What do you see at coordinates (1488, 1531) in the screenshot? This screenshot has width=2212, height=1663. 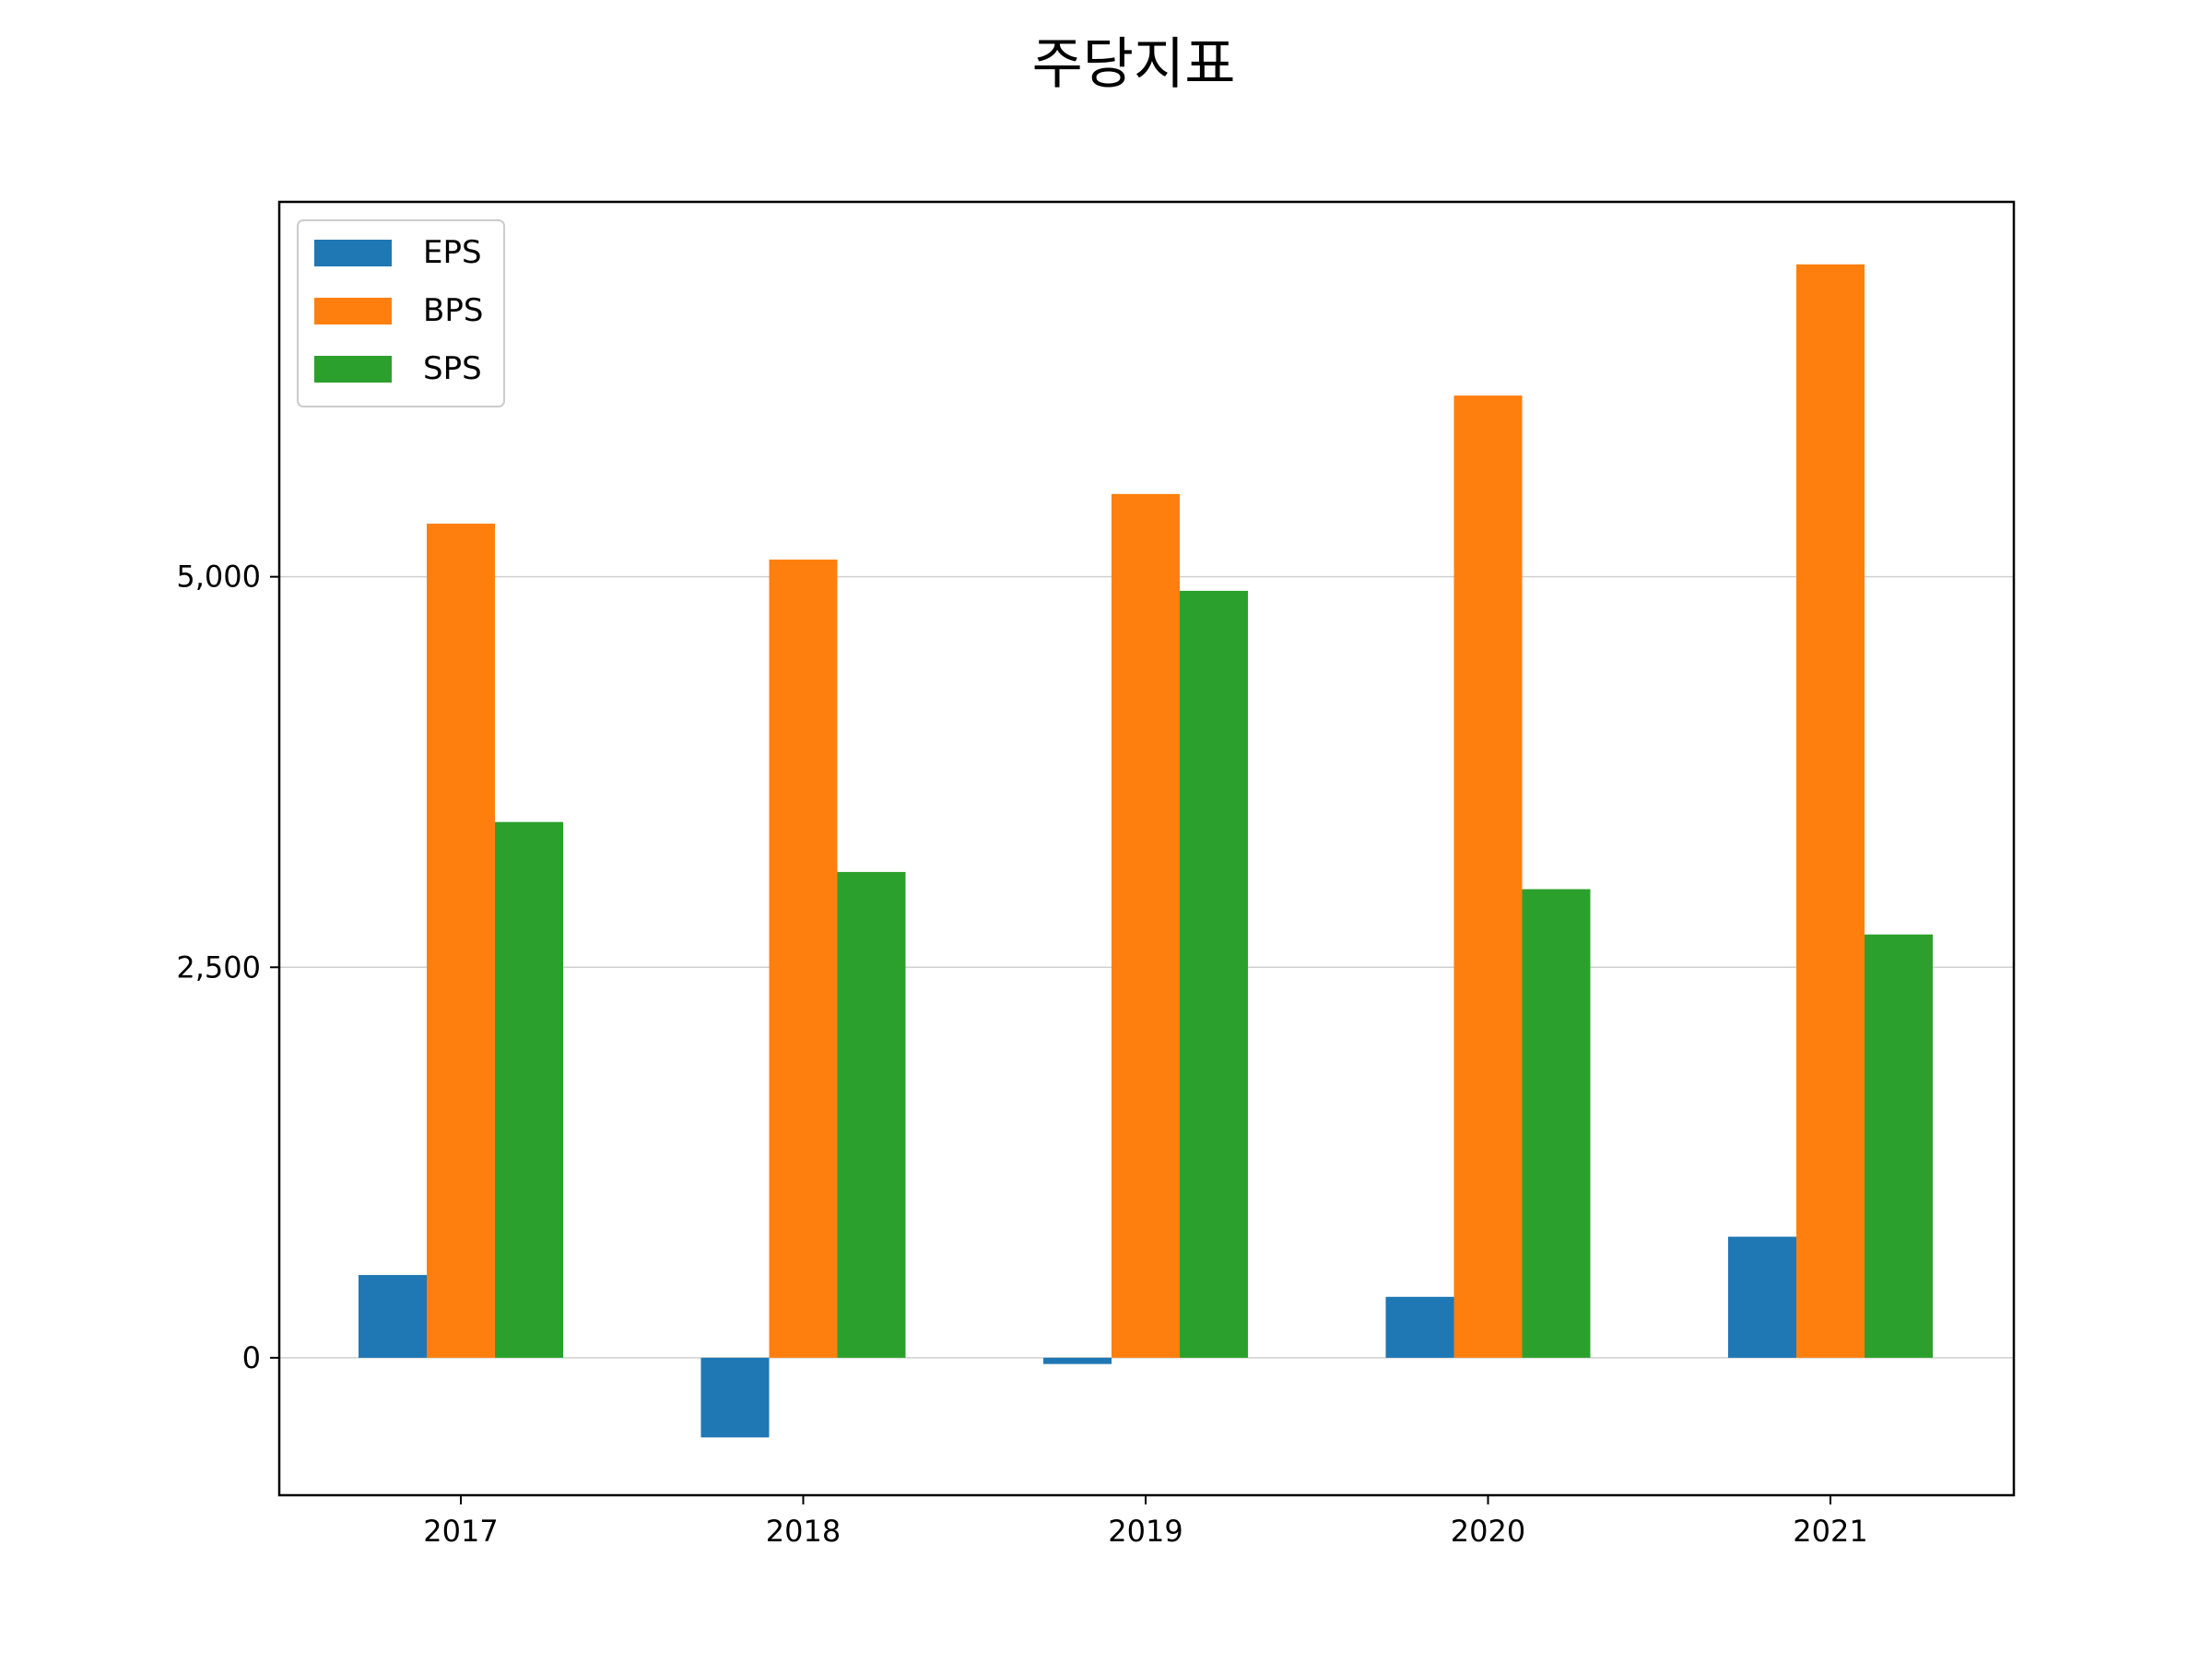 I see `x-tick-label: 2020` at bounding box center [1488, 1531].